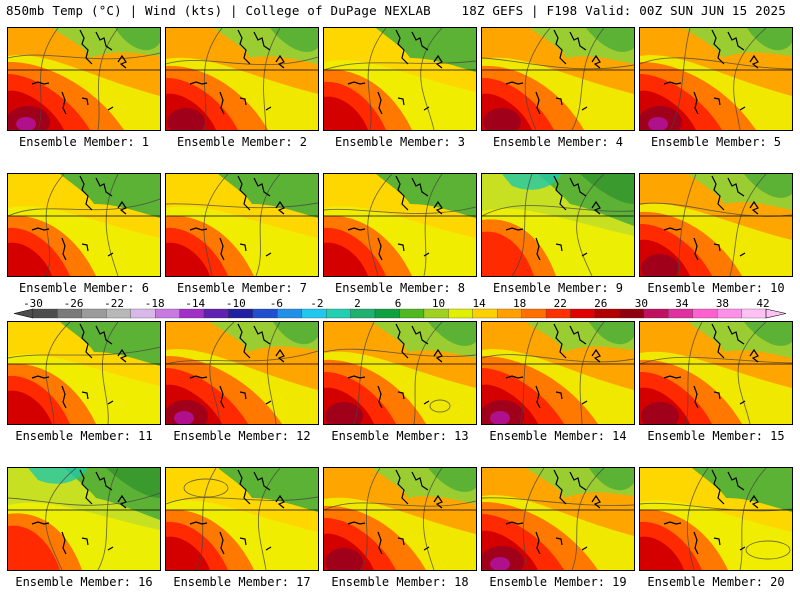 The image size is (800, 600). I want to click on colorbar-tick-label: -22, so click(114, 304).